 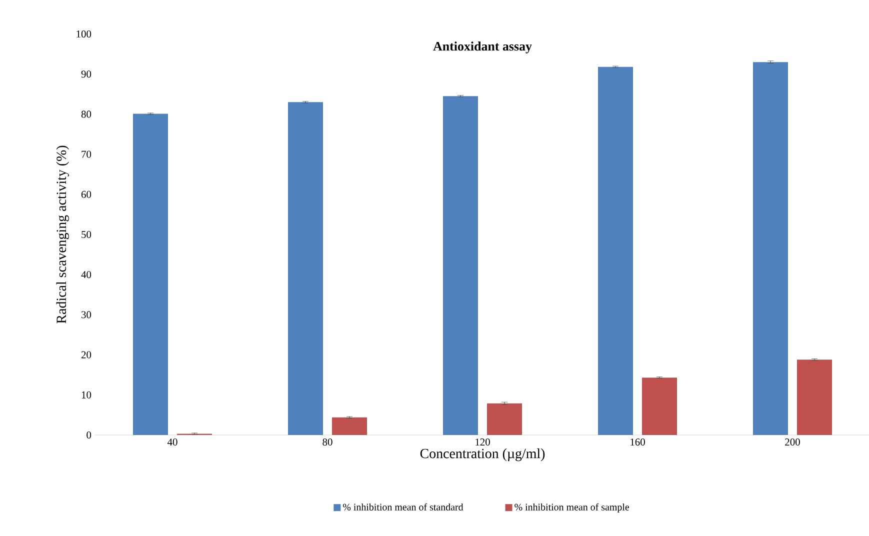 I want to click on y-tick-label: 80, so click(x=86, y=114).